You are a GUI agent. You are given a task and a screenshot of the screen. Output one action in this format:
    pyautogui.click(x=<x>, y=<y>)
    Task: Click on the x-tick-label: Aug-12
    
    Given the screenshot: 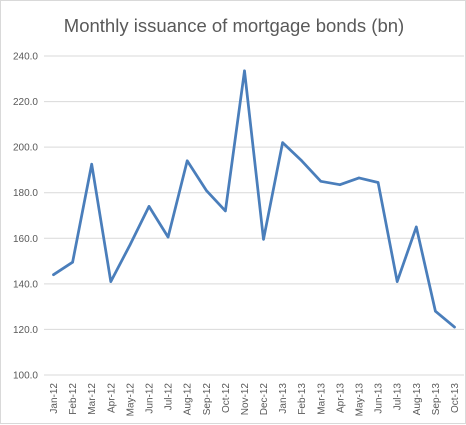 What is the action you would take?
    pyautogui.click(x=188, y=399)
    